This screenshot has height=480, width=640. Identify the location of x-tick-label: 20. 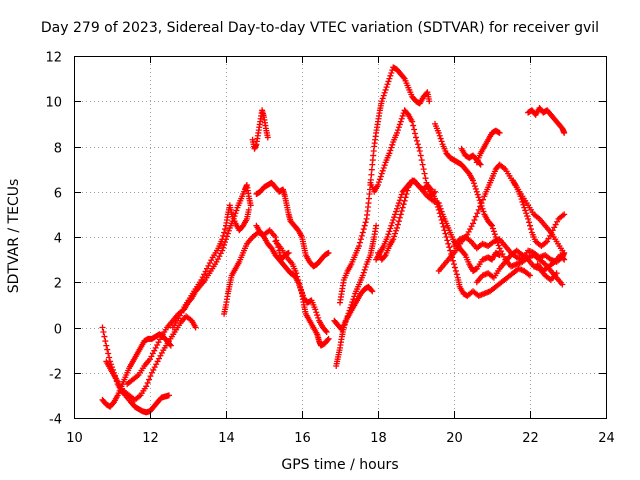
(454, 438).